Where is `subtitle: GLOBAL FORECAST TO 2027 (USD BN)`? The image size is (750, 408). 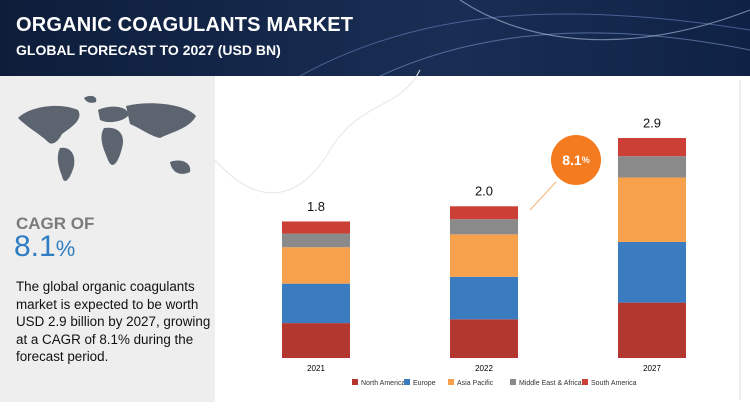 subtitle: GLOBAL FORECAST TO 2027 (USD BN) is located at coordinates (148, 50).